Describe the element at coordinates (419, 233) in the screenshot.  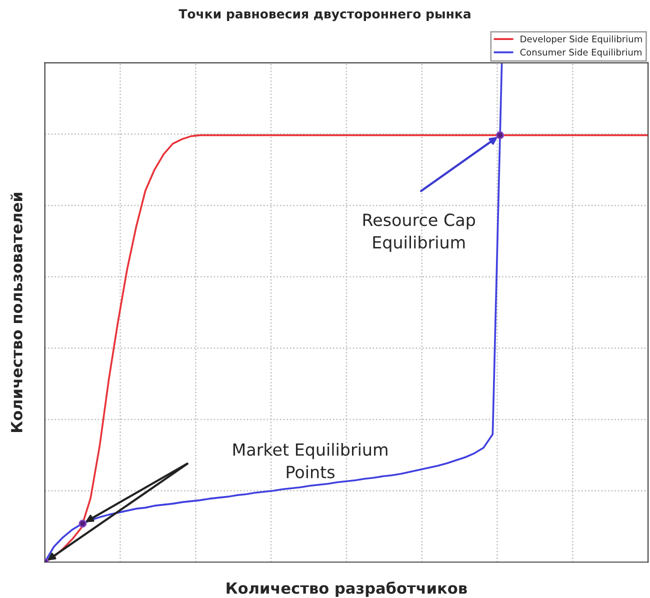
I see `annotation: Resource Cap Equilibrium` at that location.